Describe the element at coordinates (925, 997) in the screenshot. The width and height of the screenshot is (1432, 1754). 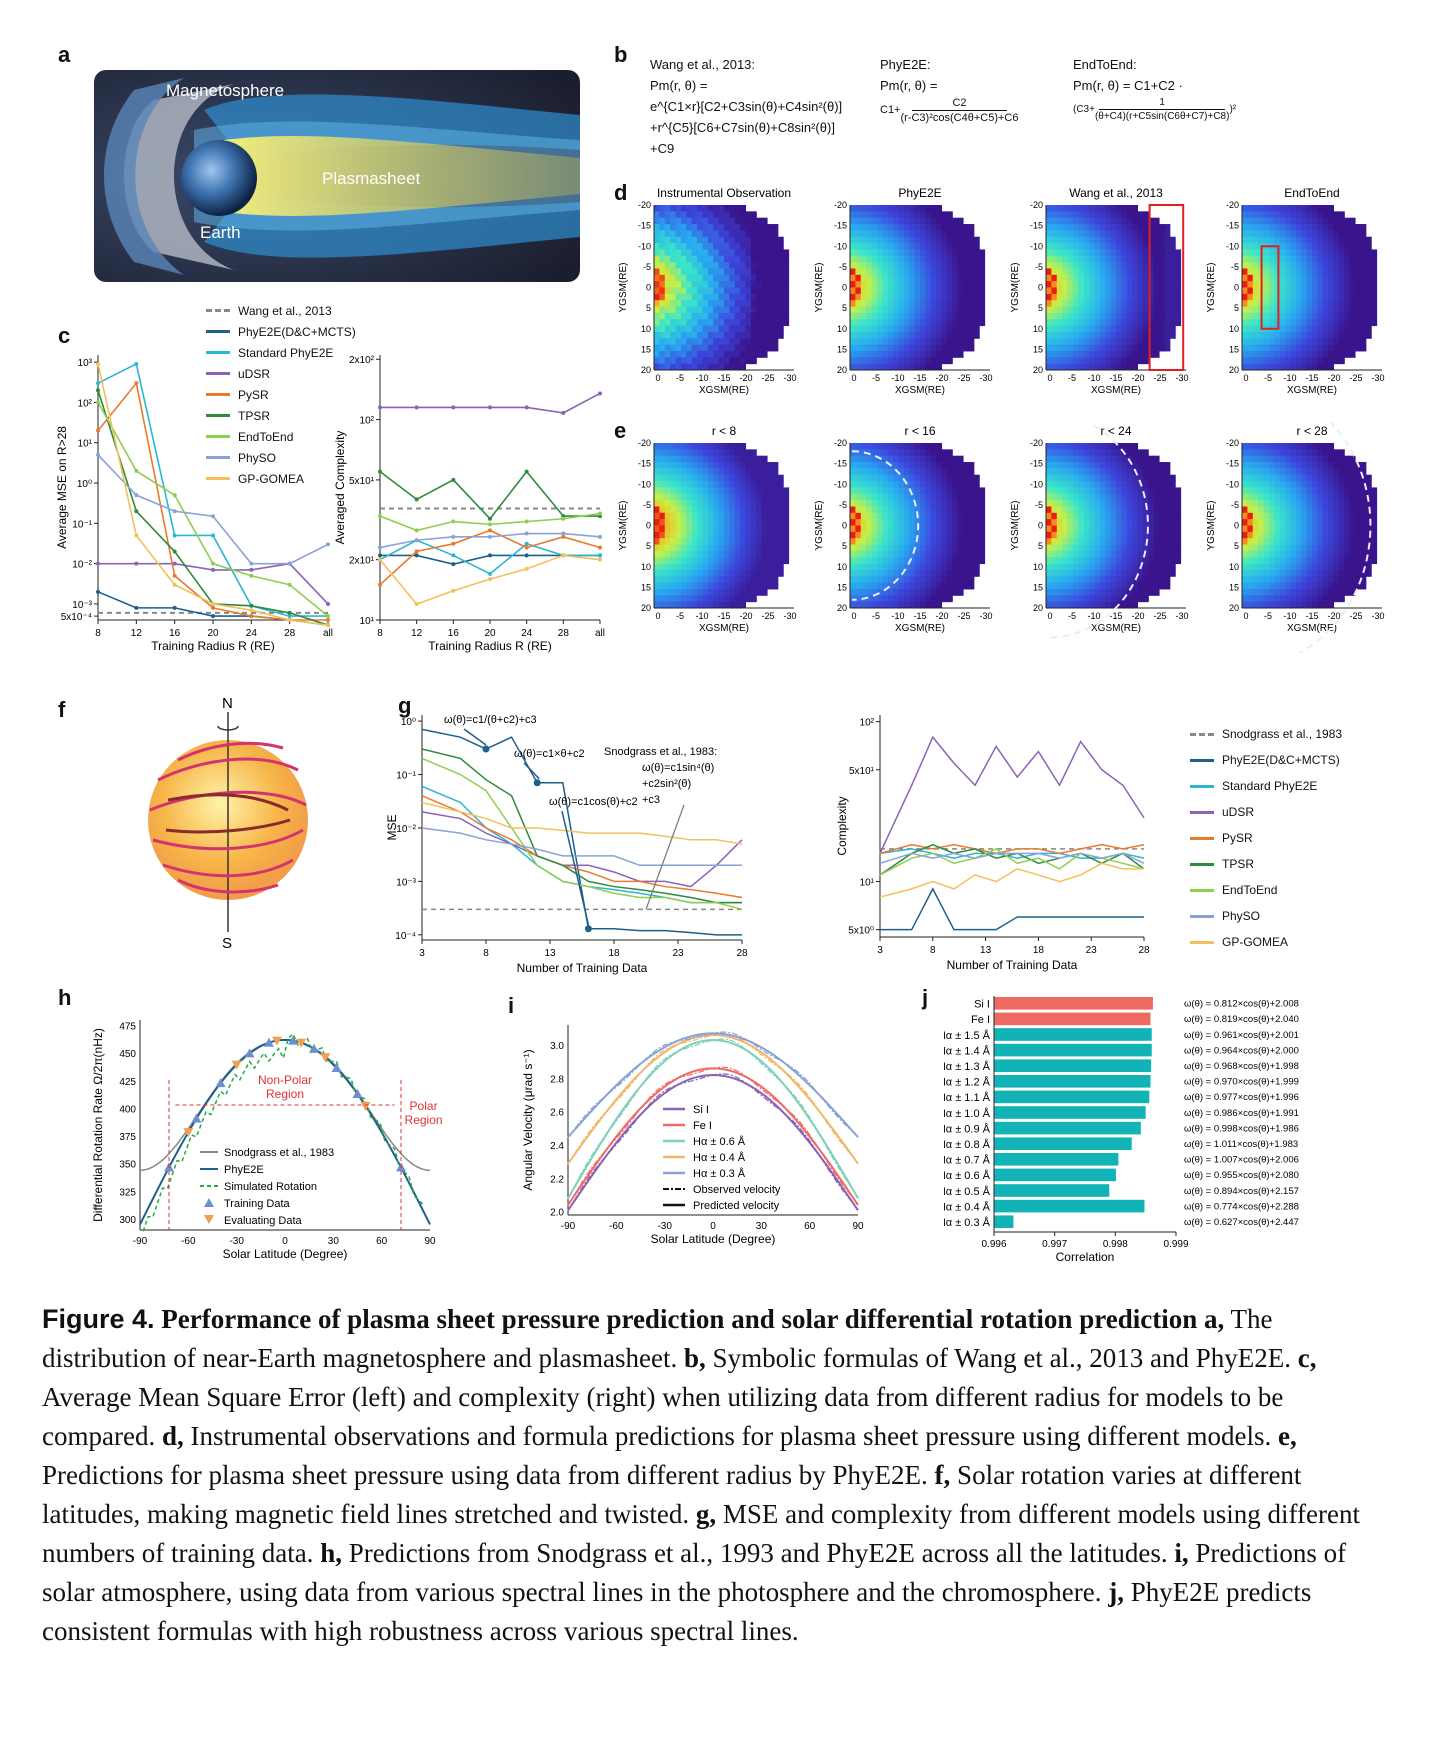
I see `panel-label-j: j` at that location.